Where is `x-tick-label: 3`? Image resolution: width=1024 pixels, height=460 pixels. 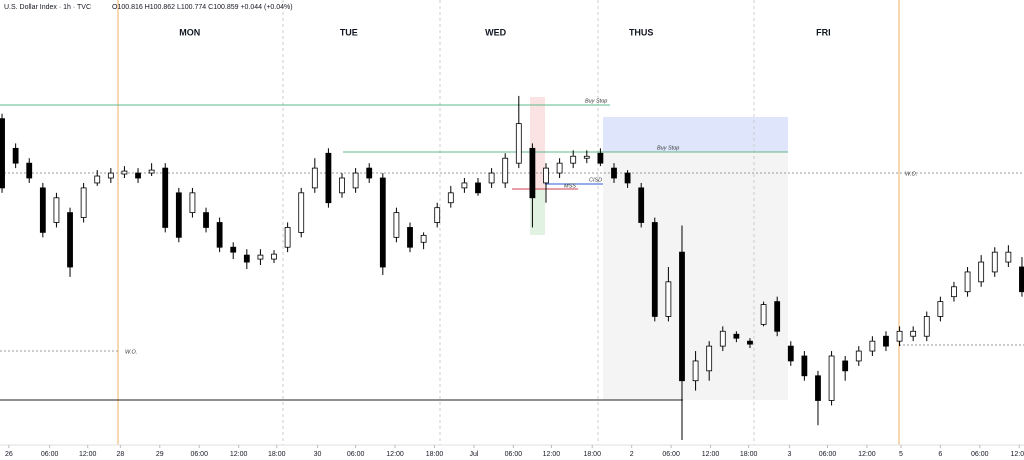 x-tick-label: 3 is located at coordinates (789, 454).